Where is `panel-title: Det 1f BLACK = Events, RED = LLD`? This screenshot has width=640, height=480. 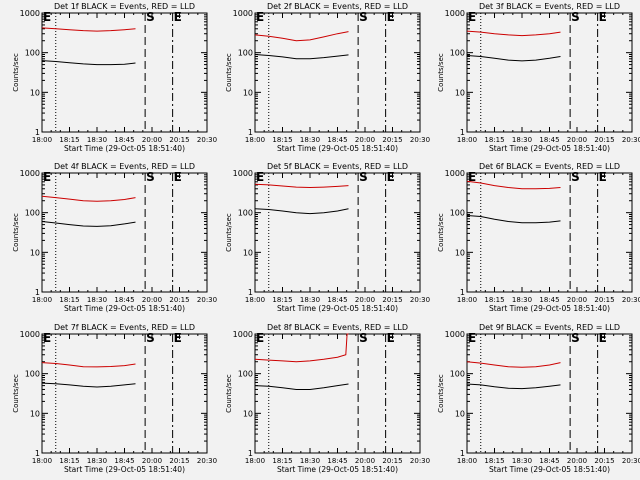
panel-title: Det 1f BLACK = Events, RED = LLD is located at coordinates (124, 6).